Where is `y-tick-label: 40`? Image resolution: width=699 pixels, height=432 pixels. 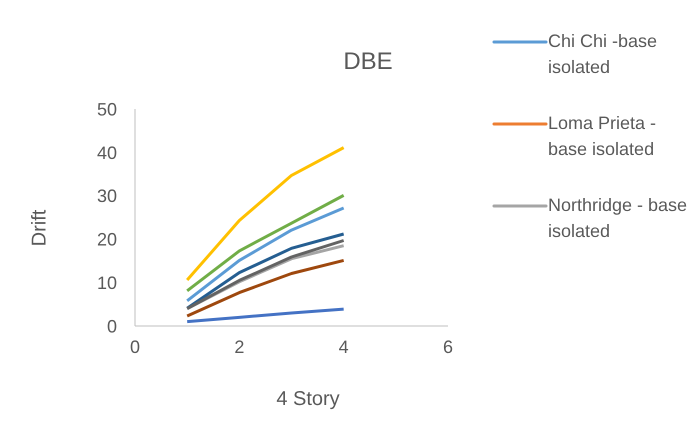 y-tick-label: 40 is located at coordinates (106, 152).